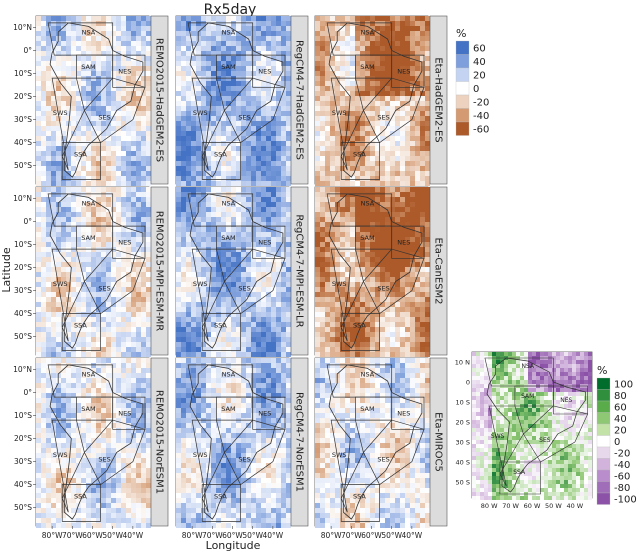 The height and width of the screenshot is (552, 640). I want to click on legend-unit: %, so click(461, 33).